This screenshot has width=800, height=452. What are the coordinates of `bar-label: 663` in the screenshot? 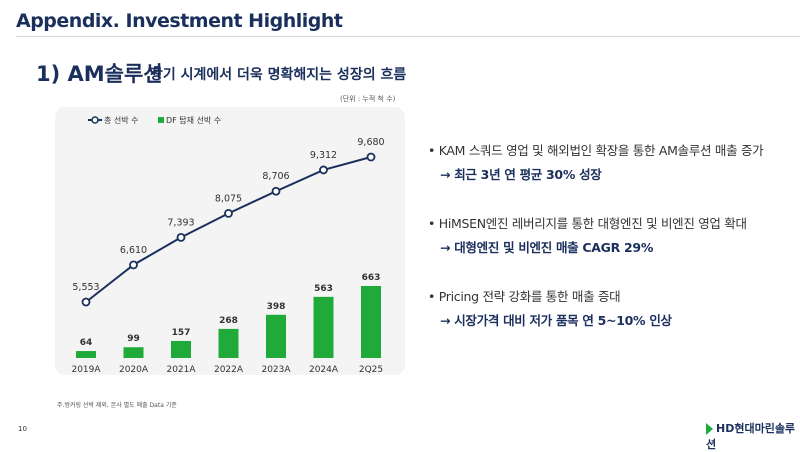 It's located at (371, 278).